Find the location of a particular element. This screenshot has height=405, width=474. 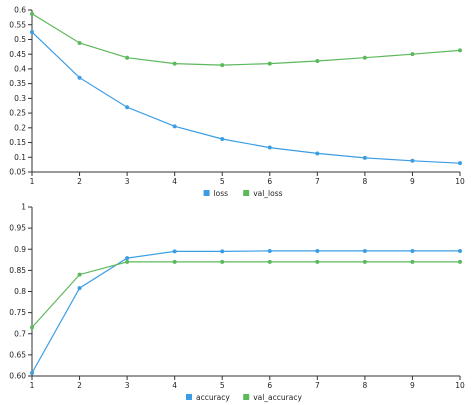

y-tick-label: 0.9 is located at coordinates (20, 249).